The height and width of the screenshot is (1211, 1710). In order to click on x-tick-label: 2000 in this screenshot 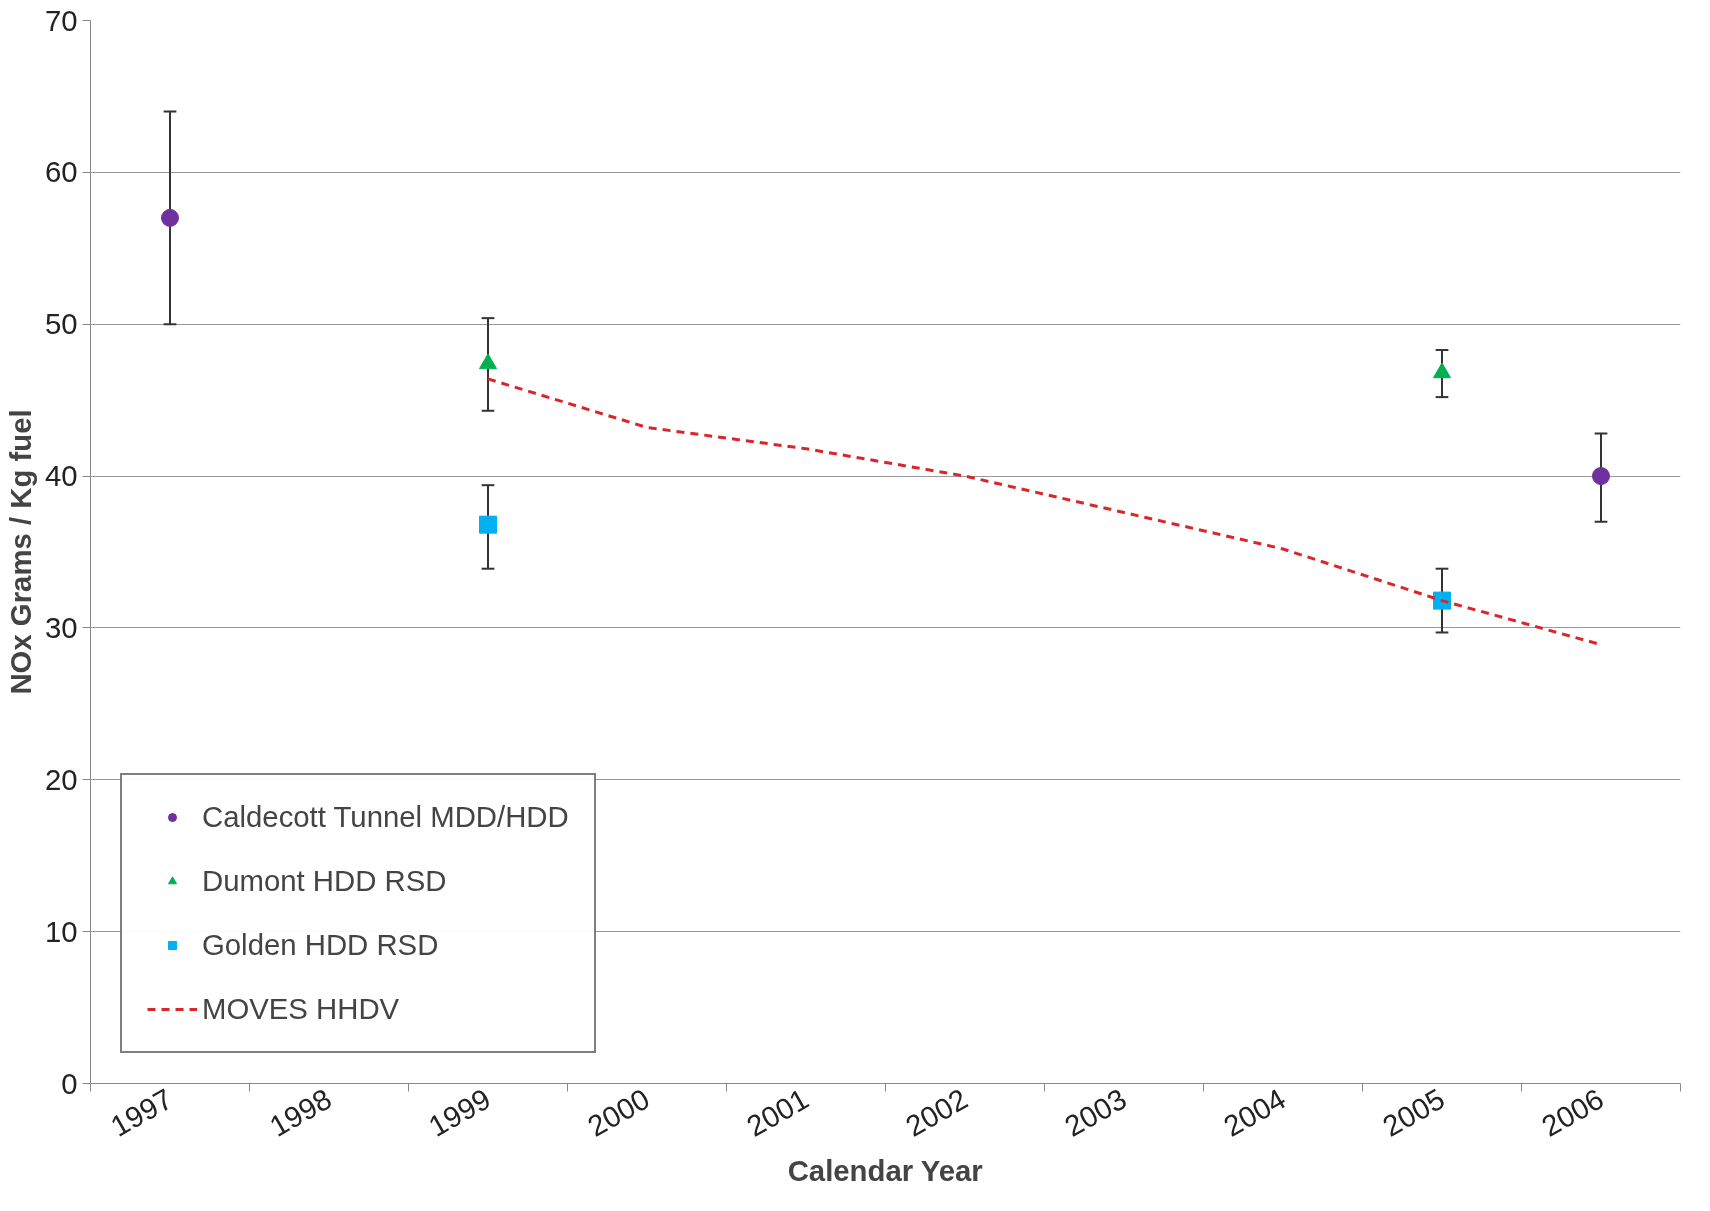, I will do `click(618, 1112)`.